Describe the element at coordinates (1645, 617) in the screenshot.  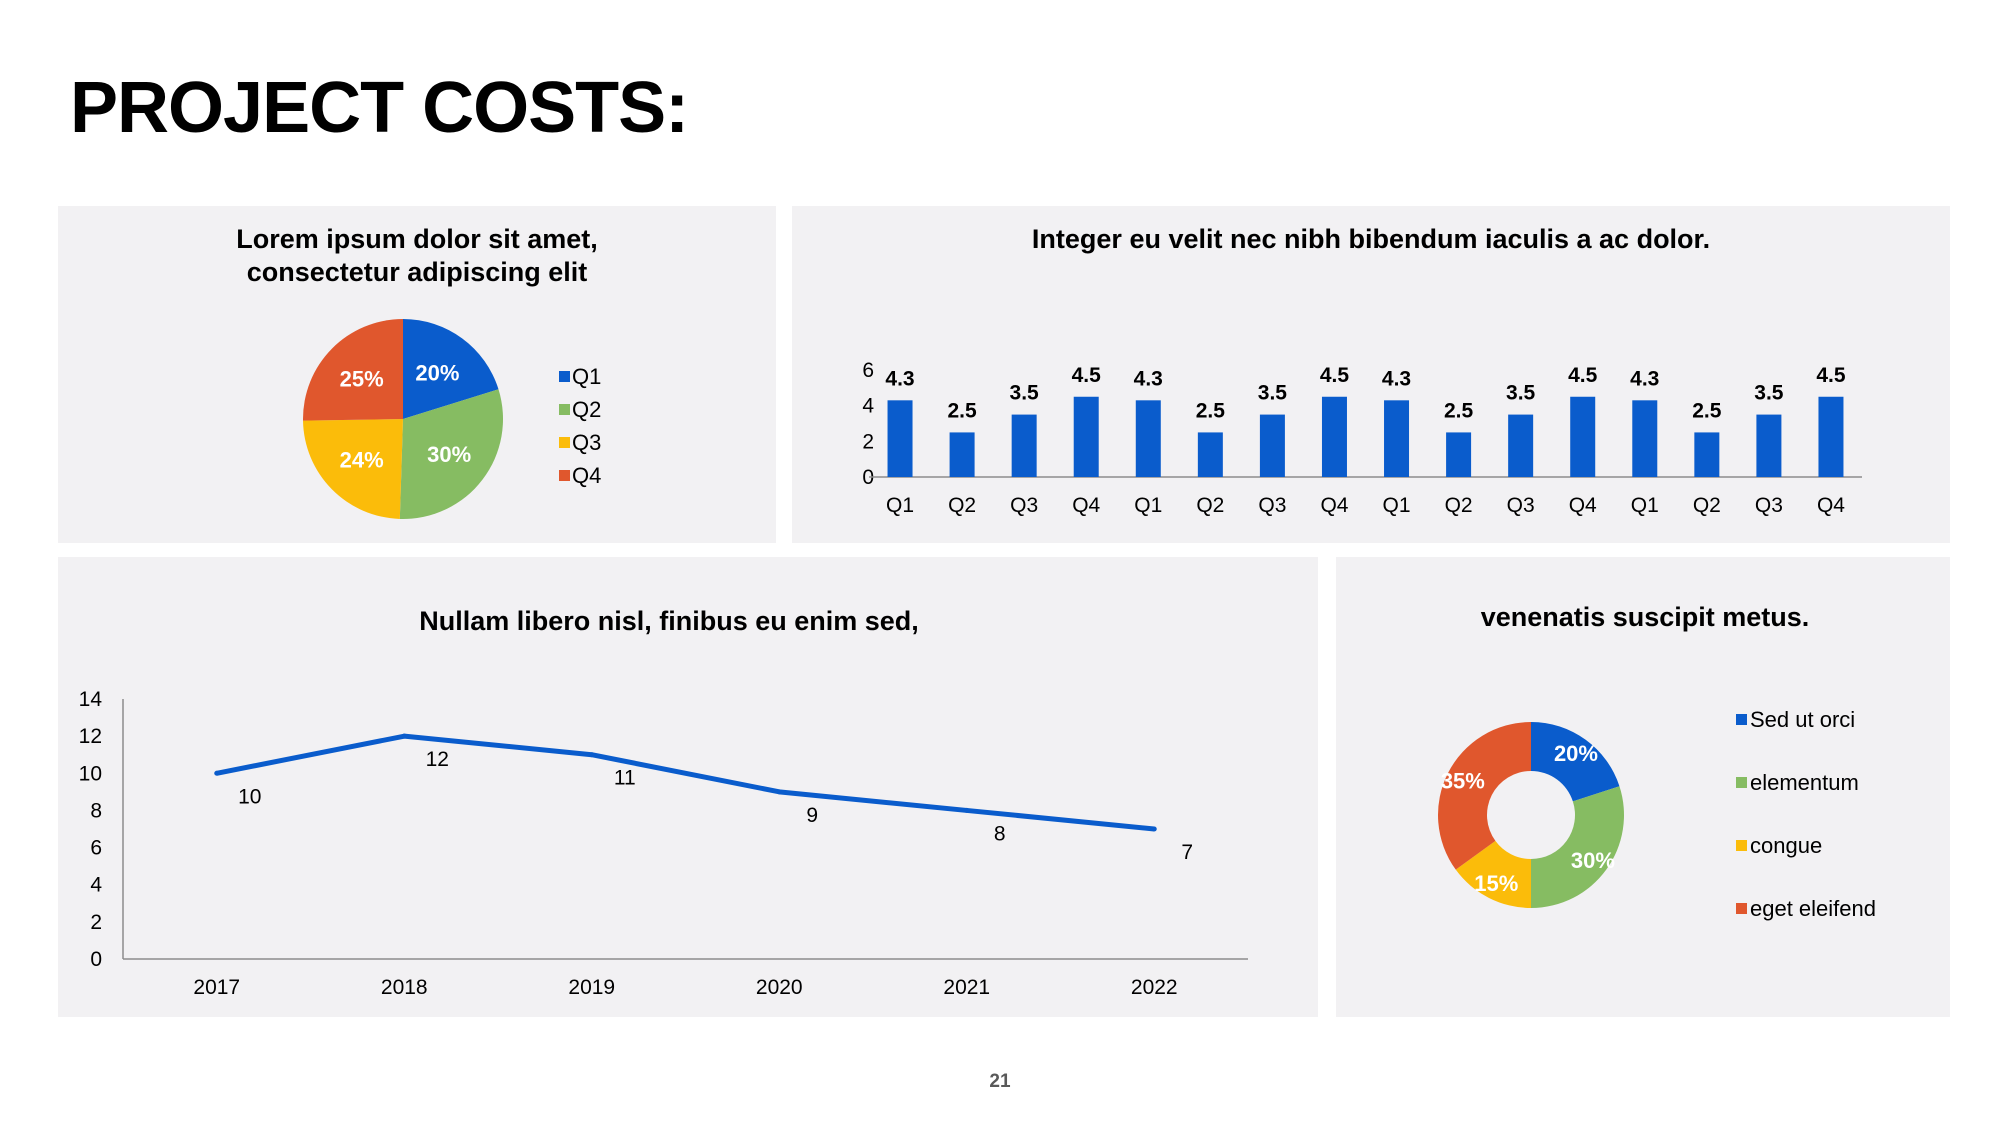
I see `chart-title: venenatis suscipit metus.` at that location.